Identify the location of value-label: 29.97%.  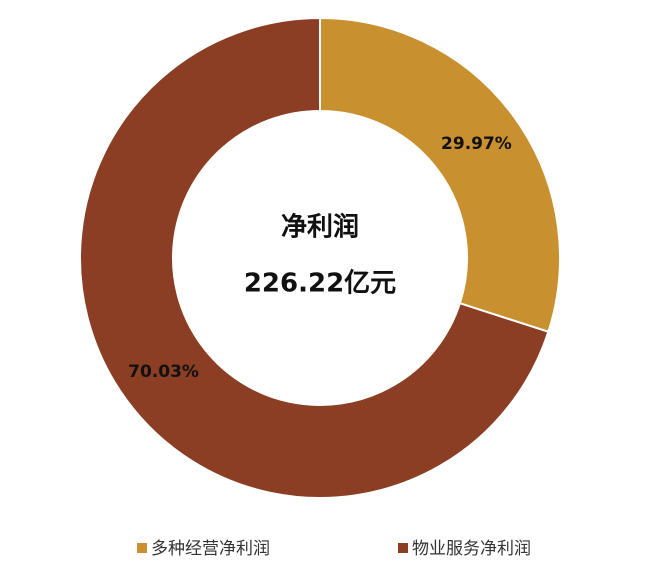
(476, 144).